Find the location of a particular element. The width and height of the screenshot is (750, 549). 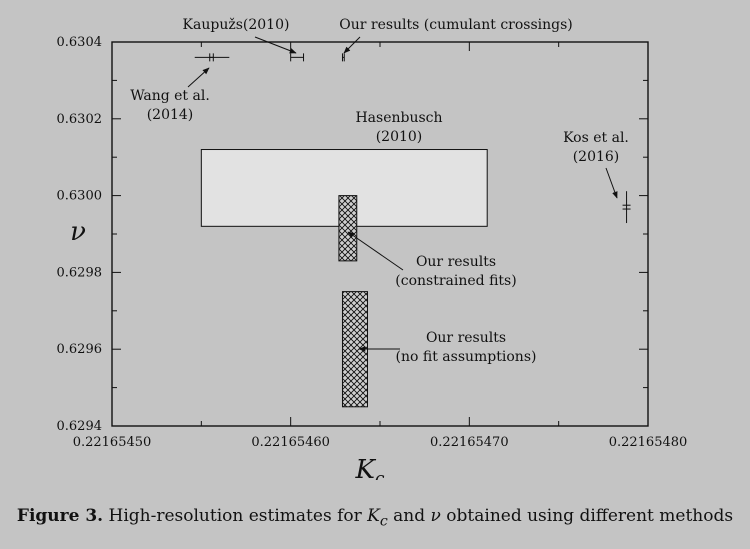

caption-text-2: and is located at coordinates (409, 516).